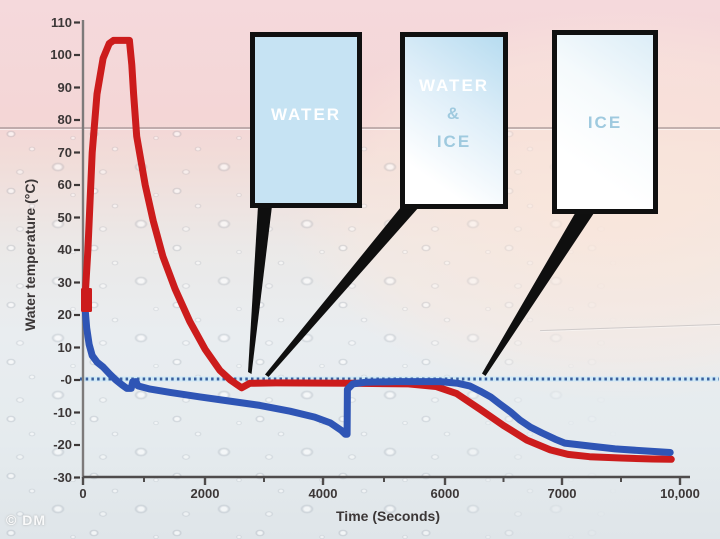 The height and width of the screenshot is (539, 720). What do you see at coordinates (64, 119) in the screenshot?
I see `y-tick-label-80: 80` at bounding box center [64, 119].